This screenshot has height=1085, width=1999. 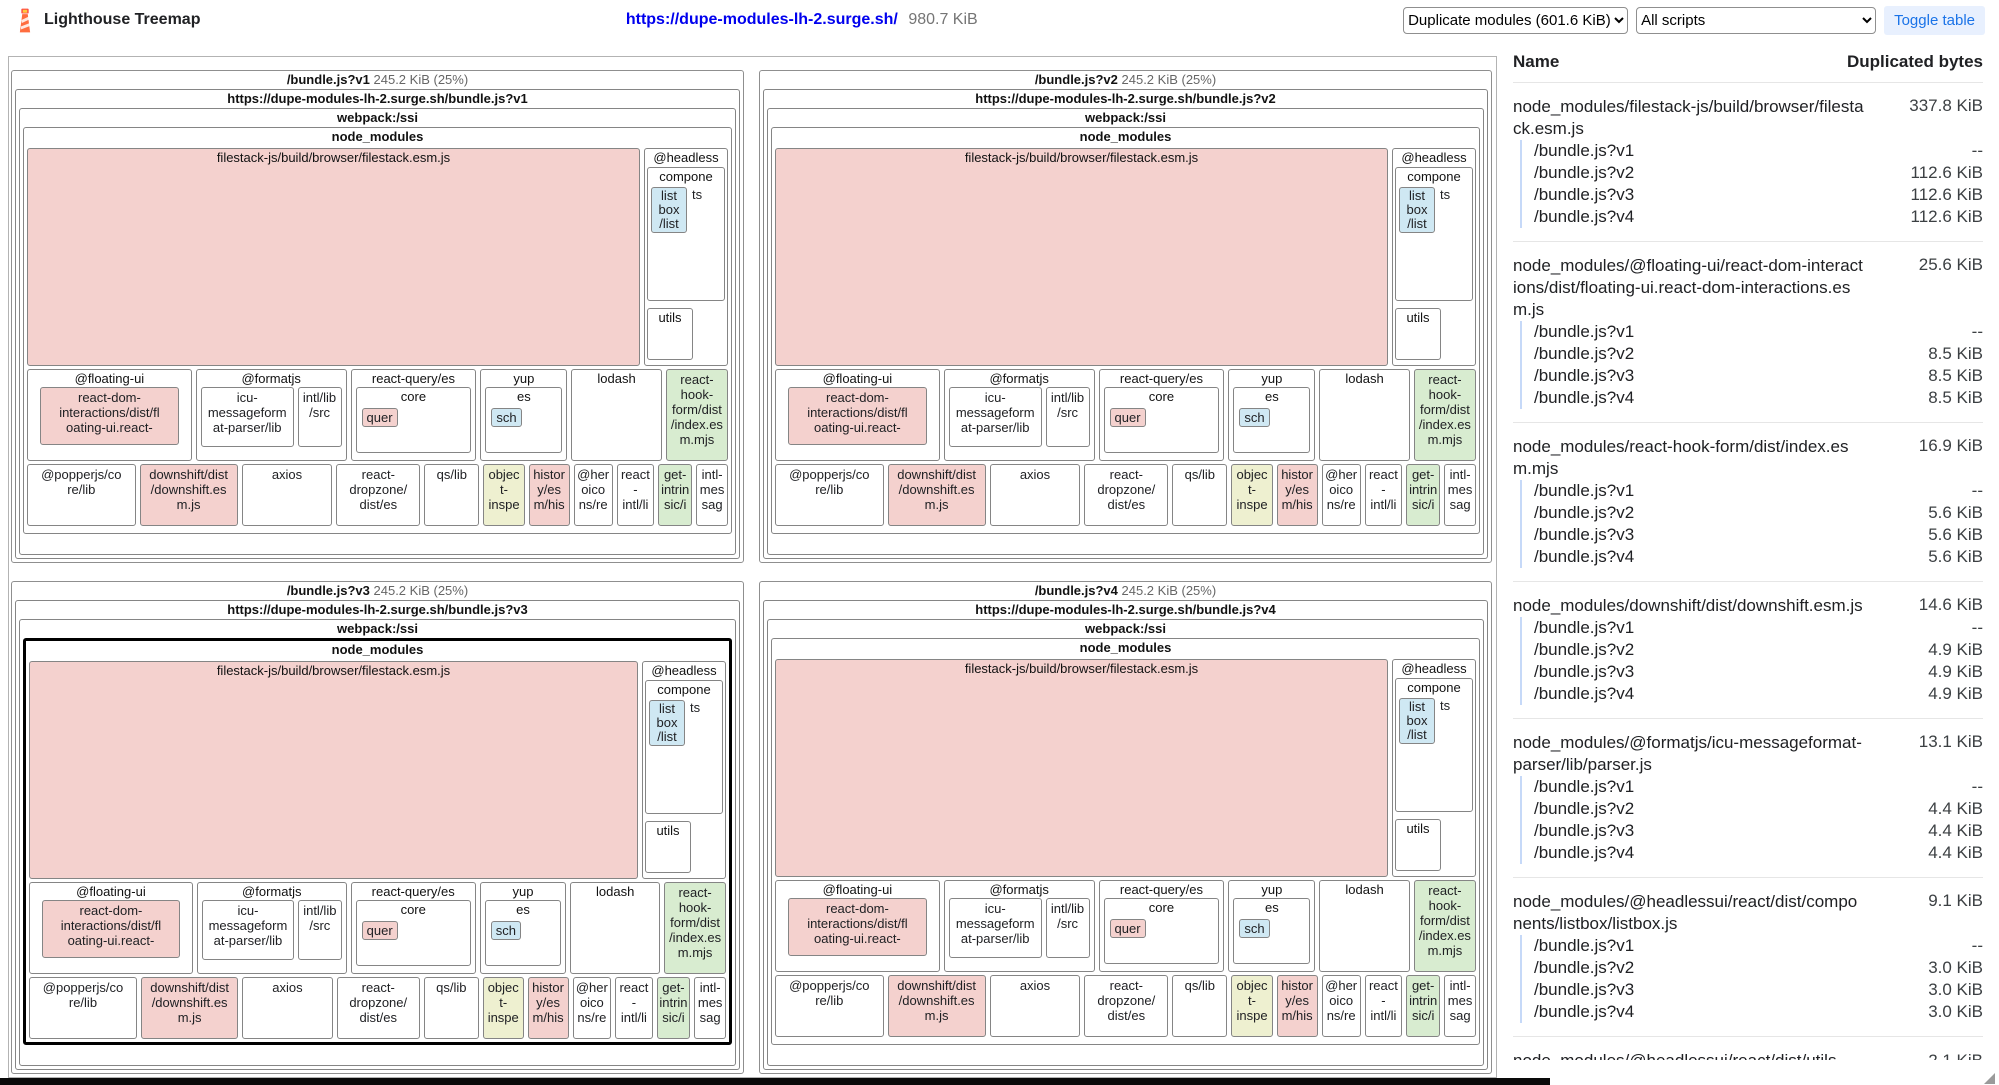 What do you see at coordinates (320, 930) in the screenshot?
I see `module-node-intl-lib-src: intl/lib /src` at bounding box center [320, 930].